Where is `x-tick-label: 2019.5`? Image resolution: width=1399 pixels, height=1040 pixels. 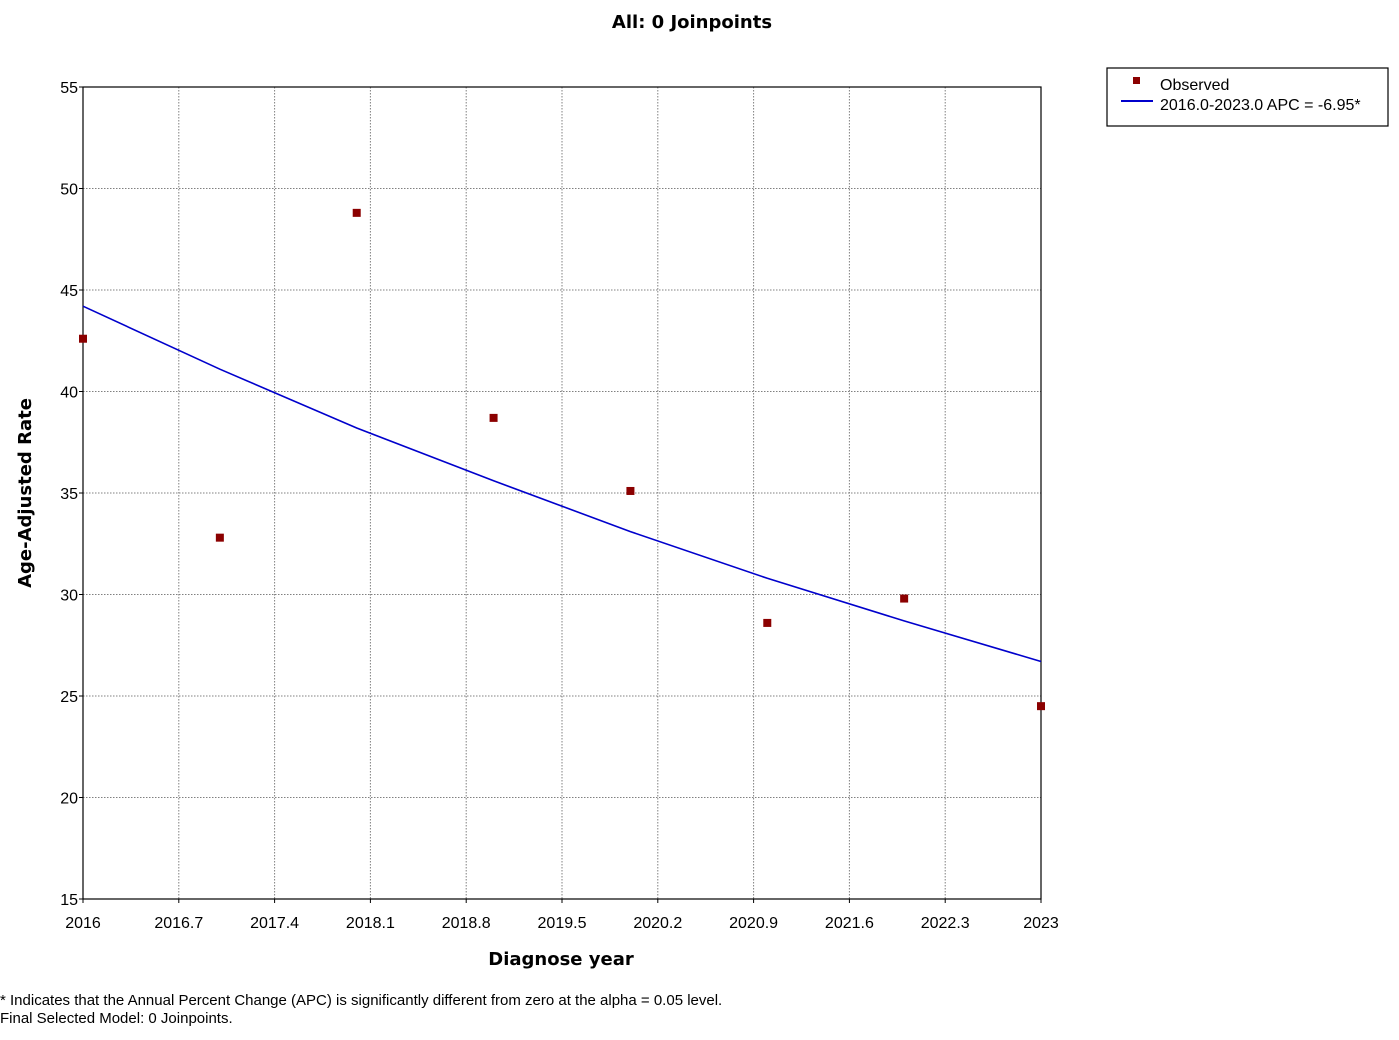 x-tick-label: 2019.5 is located at coordinates (562, 923).